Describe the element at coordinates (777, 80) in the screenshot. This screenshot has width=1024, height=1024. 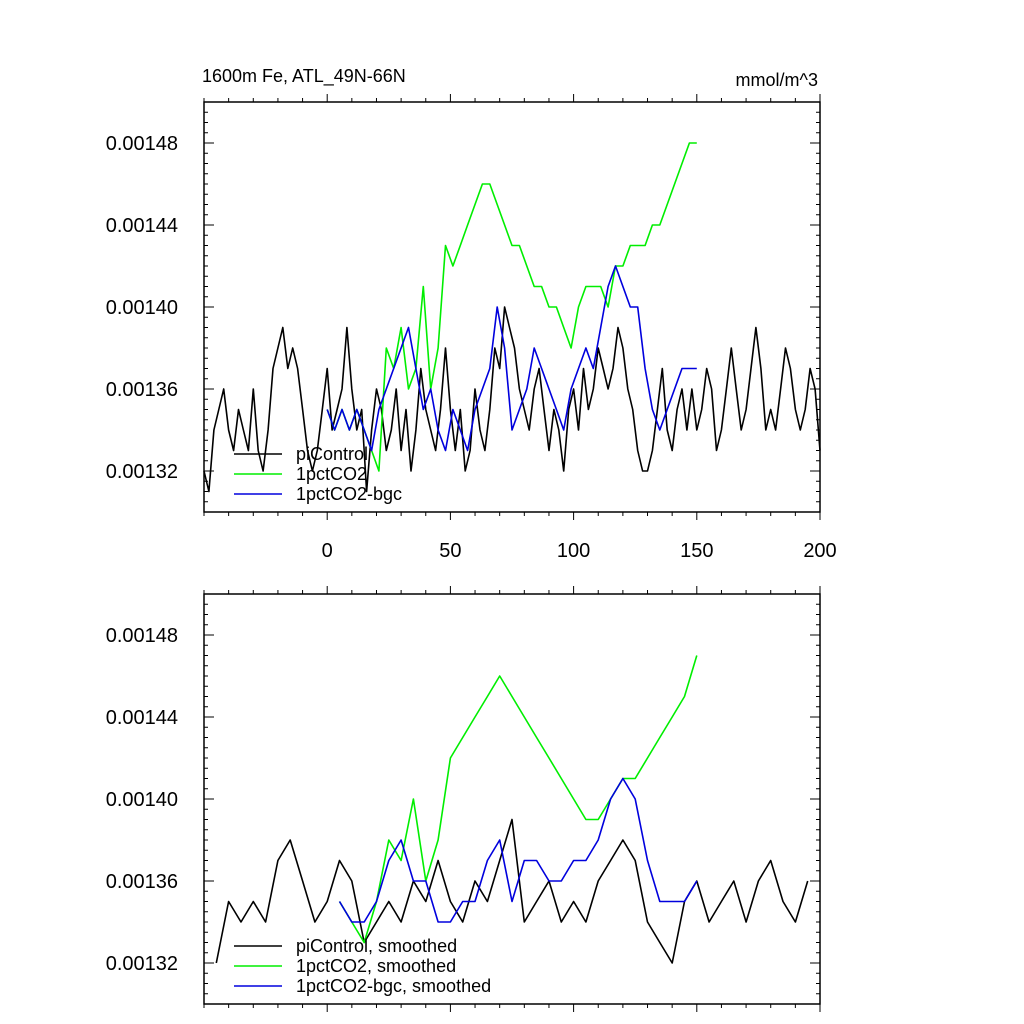
I see `units-label: mmol/m^3` at that location.